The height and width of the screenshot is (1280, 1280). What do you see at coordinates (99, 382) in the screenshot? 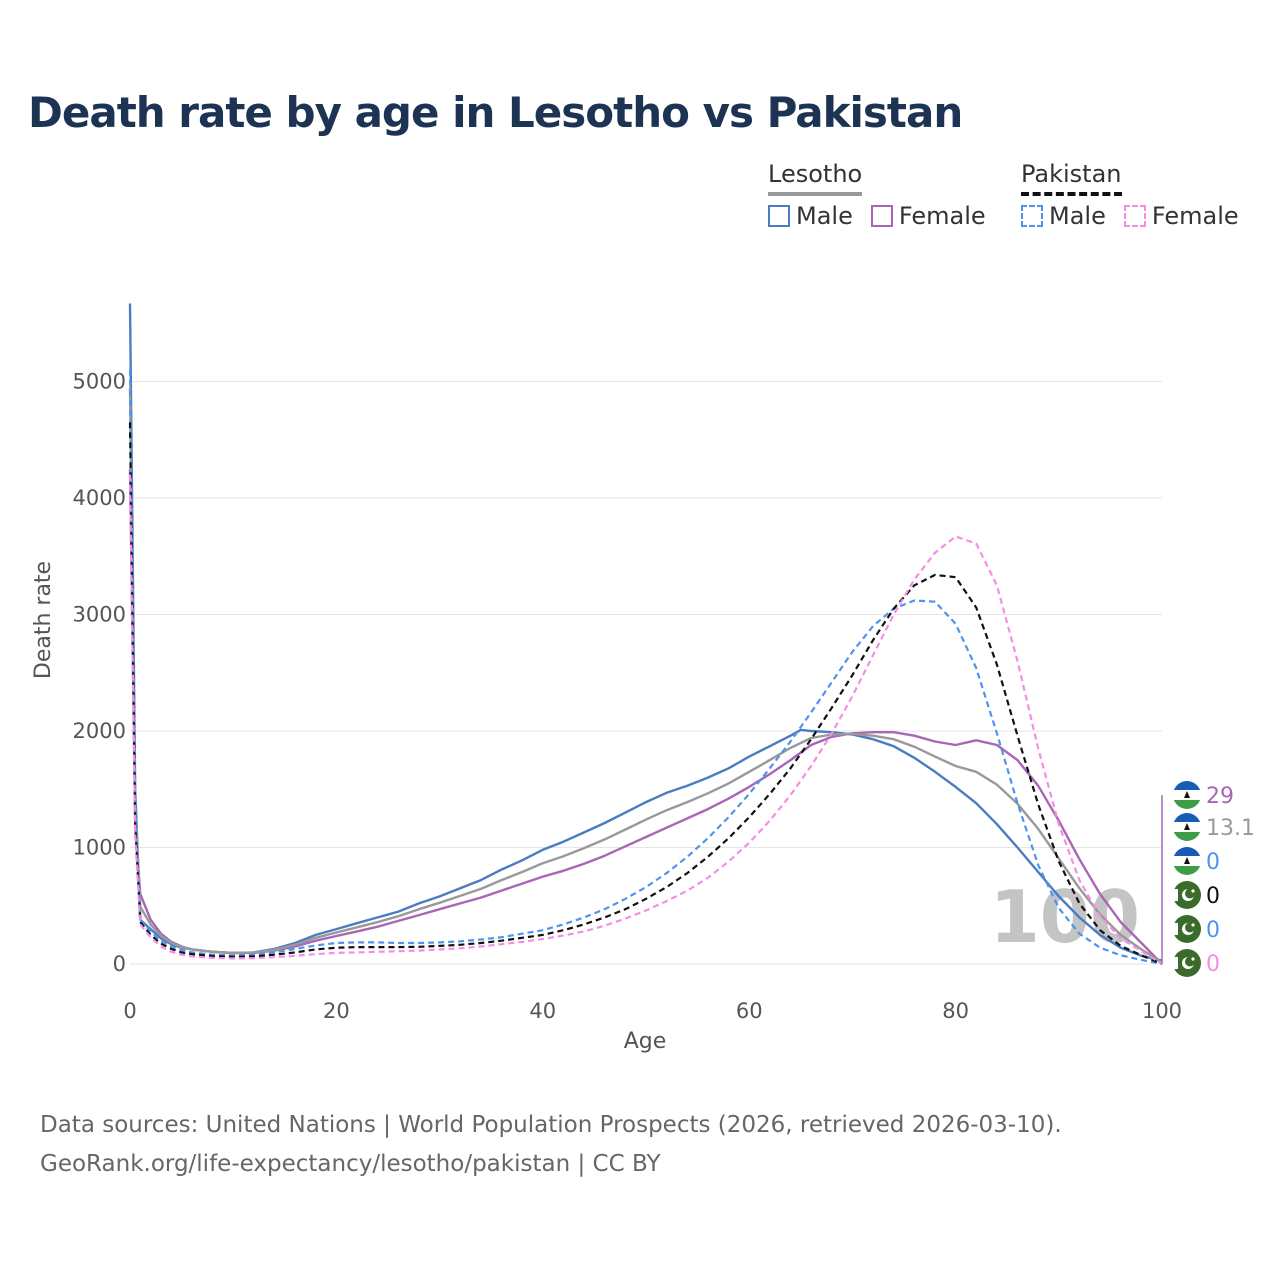
I see `y-tick-label: 5000` at bounding box center [99, 382].